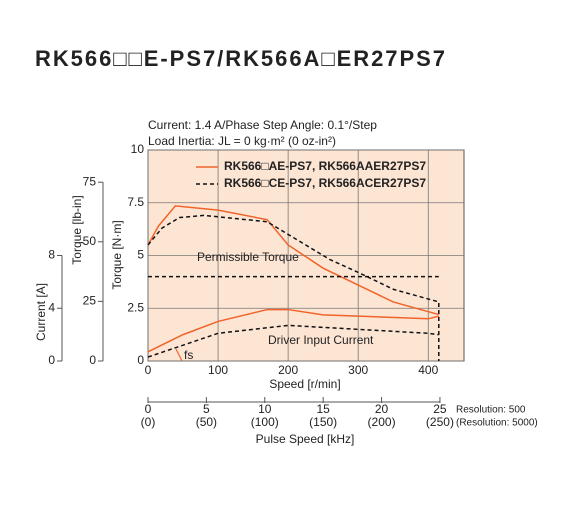  I want to click on x-tick-label: 200, so click(288, 370).